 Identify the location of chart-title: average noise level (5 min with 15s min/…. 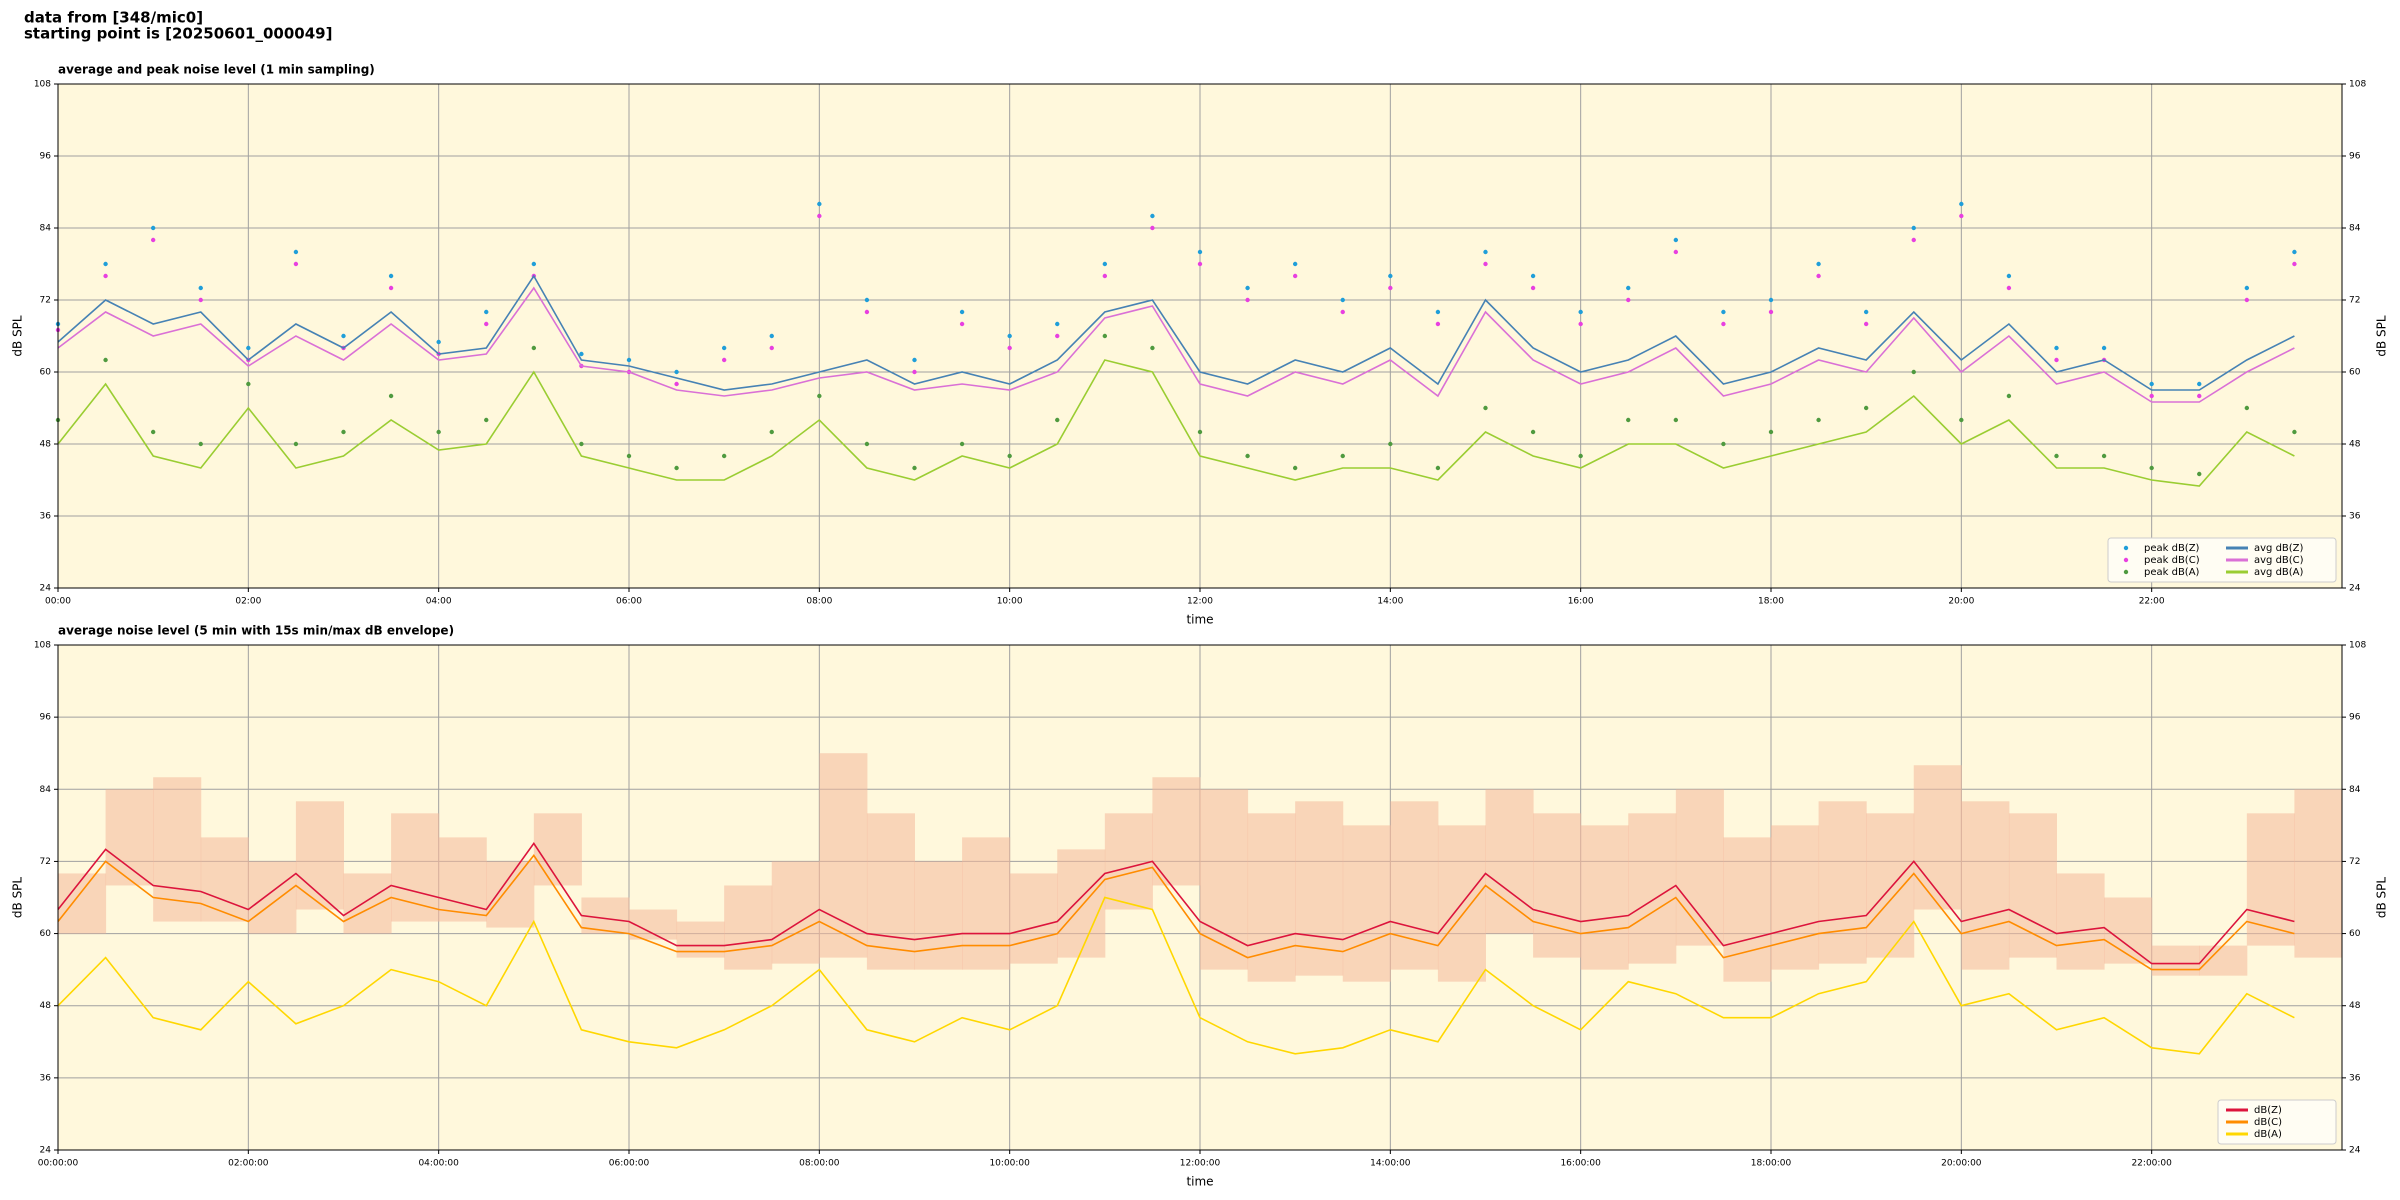
(256, 631).